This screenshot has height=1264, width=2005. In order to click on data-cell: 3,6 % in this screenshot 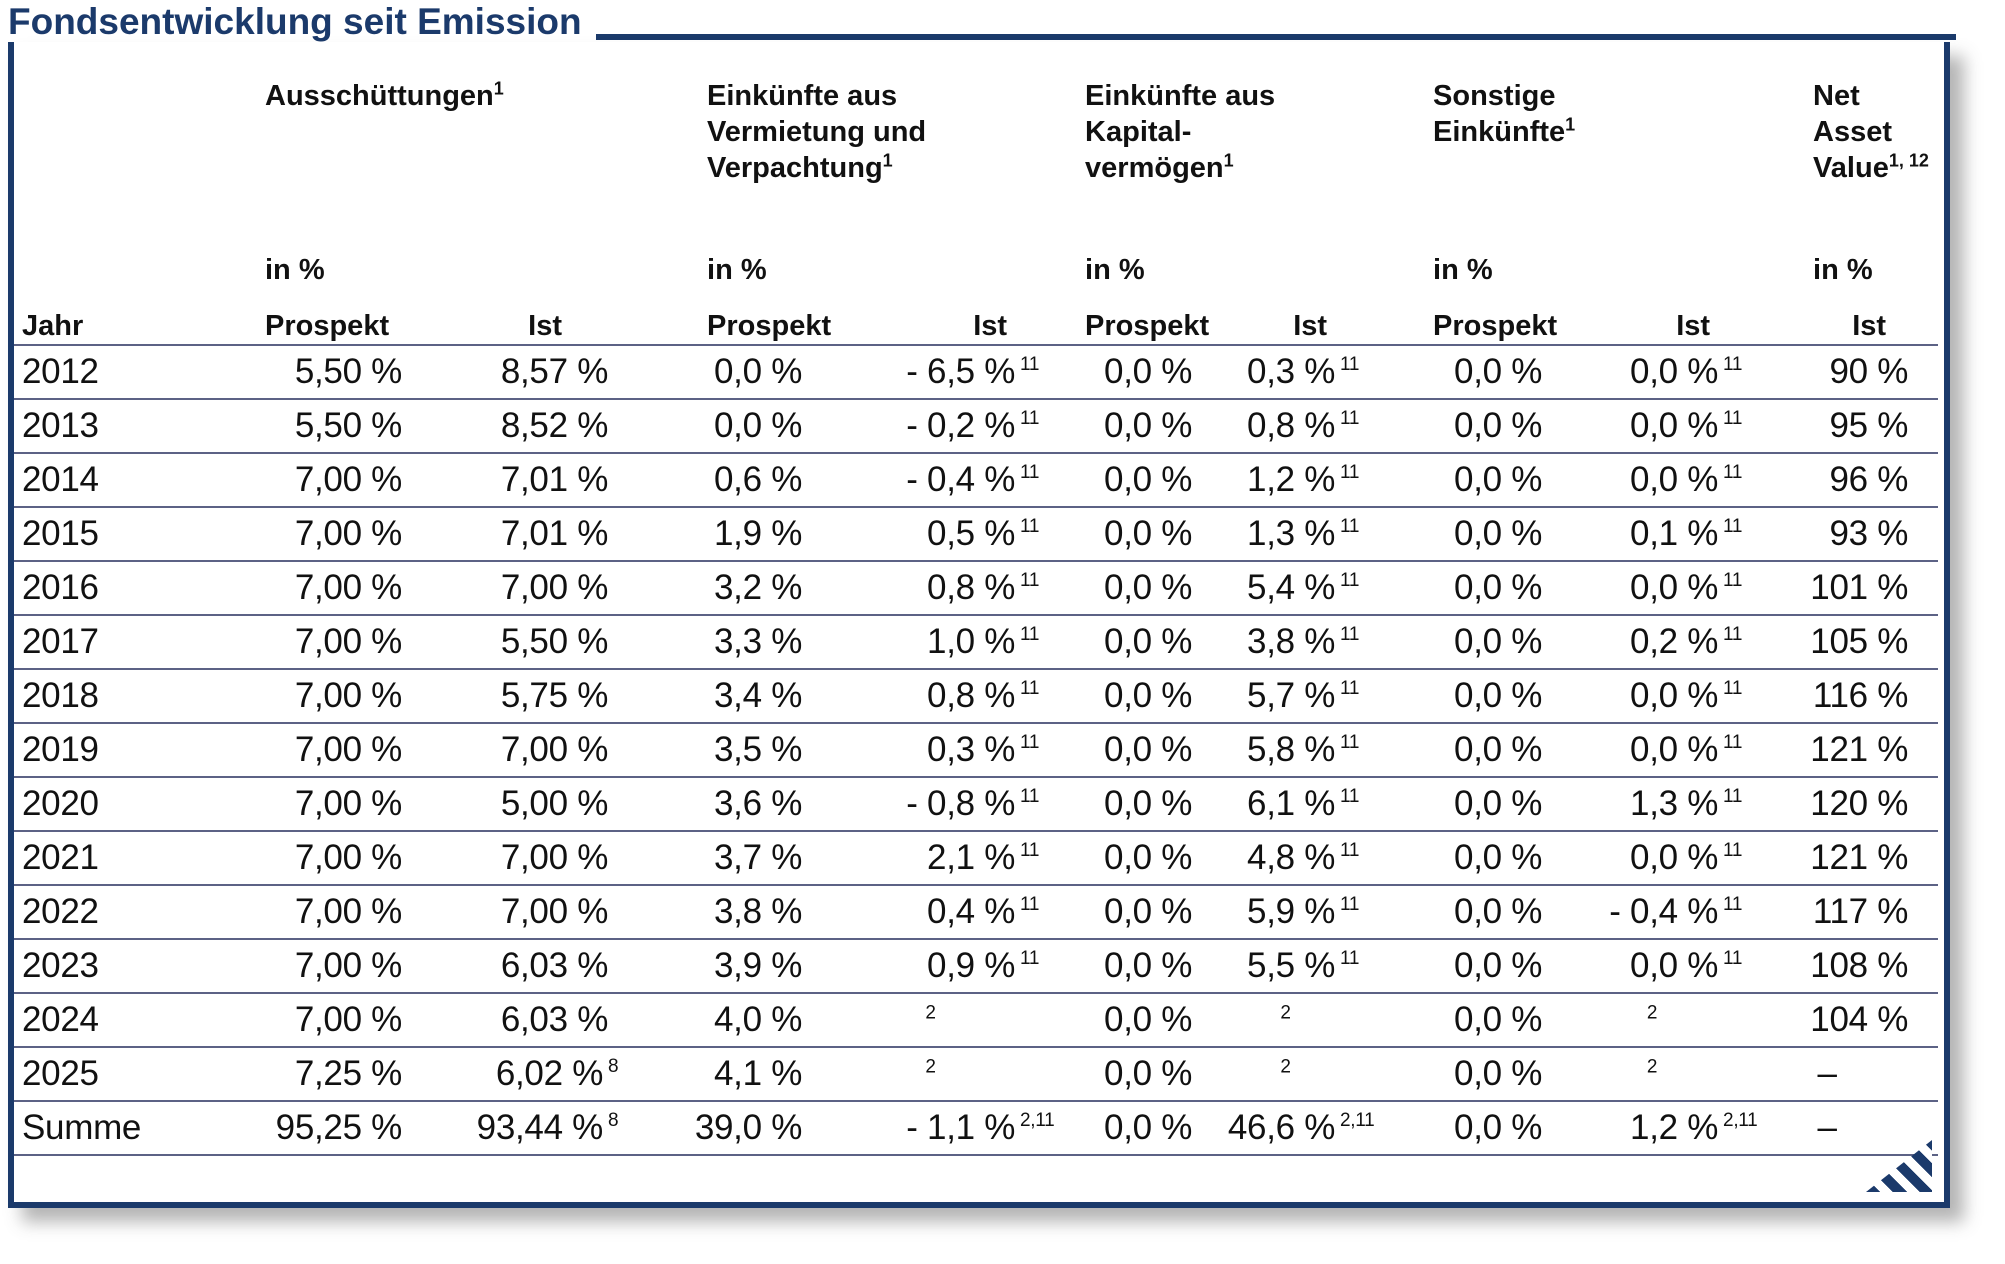, I will do `click(708, 804)`.